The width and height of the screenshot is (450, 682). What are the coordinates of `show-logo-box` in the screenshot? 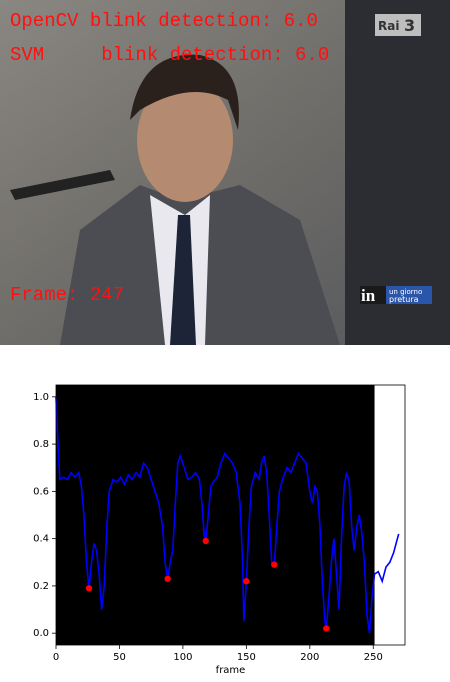 It's located at (373, 295).